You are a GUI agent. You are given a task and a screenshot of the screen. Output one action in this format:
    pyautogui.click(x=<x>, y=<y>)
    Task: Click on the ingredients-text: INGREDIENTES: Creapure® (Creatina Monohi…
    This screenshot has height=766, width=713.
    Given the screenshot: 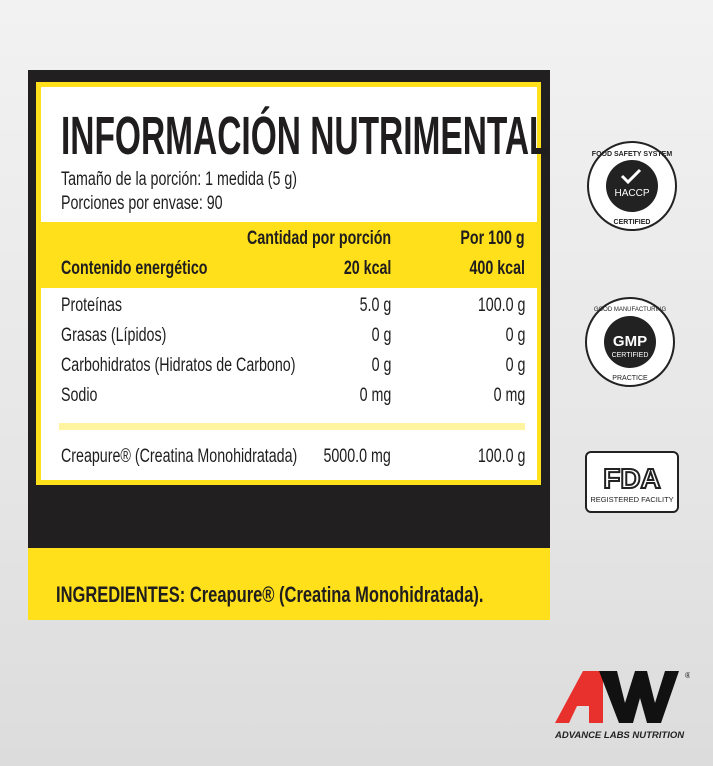 What is the action you would take?
    pyautogui.click(x=270, y=594)
    